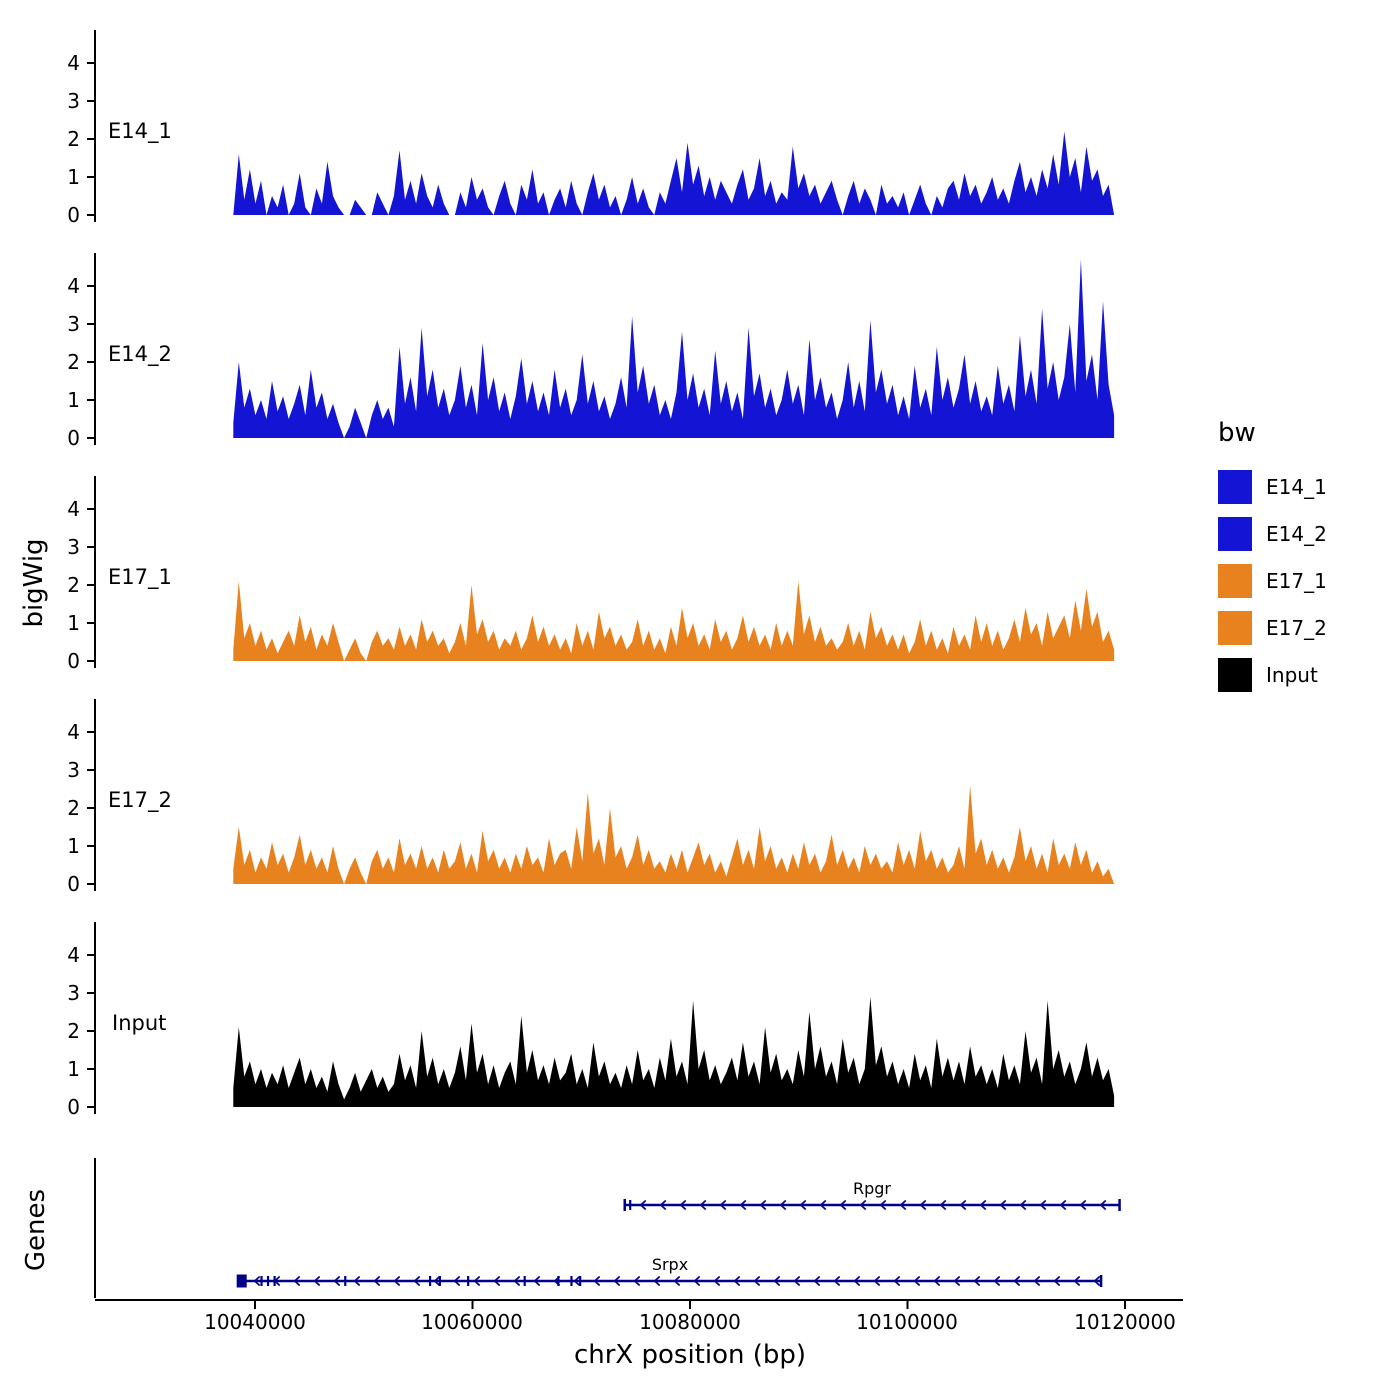 This screenshot has height=1400, width=1400. What do you see at coordinates (1272, 561) in the screenshot?
I see `legend: bw E14_1 E14_2 E17_1 E17_2 Input` at bounding box center [1272, 561].